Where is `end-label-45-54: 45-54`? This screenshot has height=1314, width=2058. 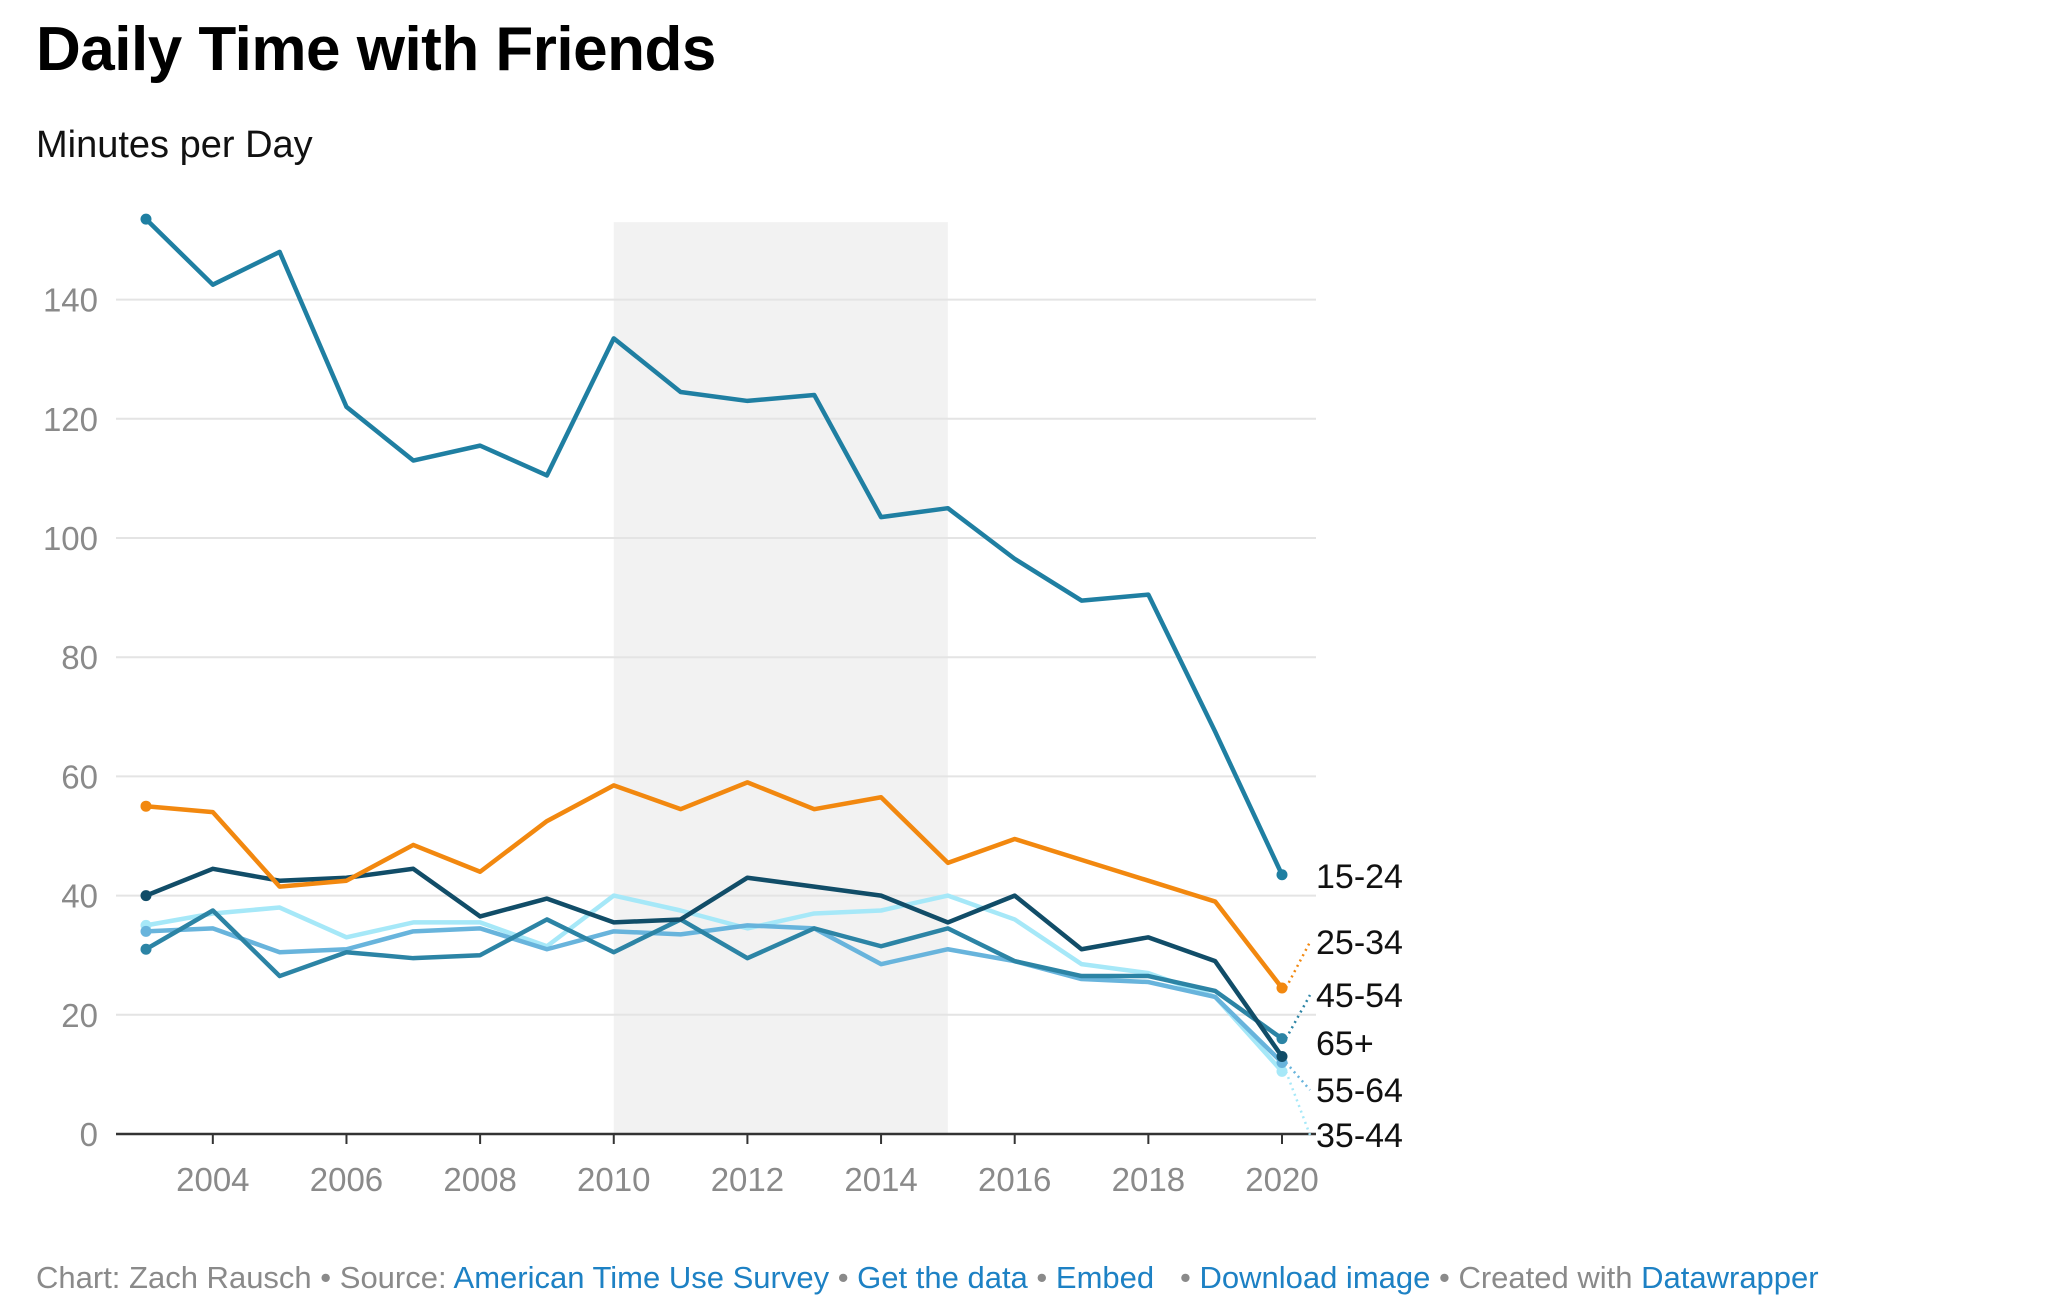
end-label-45-54: 45-54 is located at coordinates (1359, 996).